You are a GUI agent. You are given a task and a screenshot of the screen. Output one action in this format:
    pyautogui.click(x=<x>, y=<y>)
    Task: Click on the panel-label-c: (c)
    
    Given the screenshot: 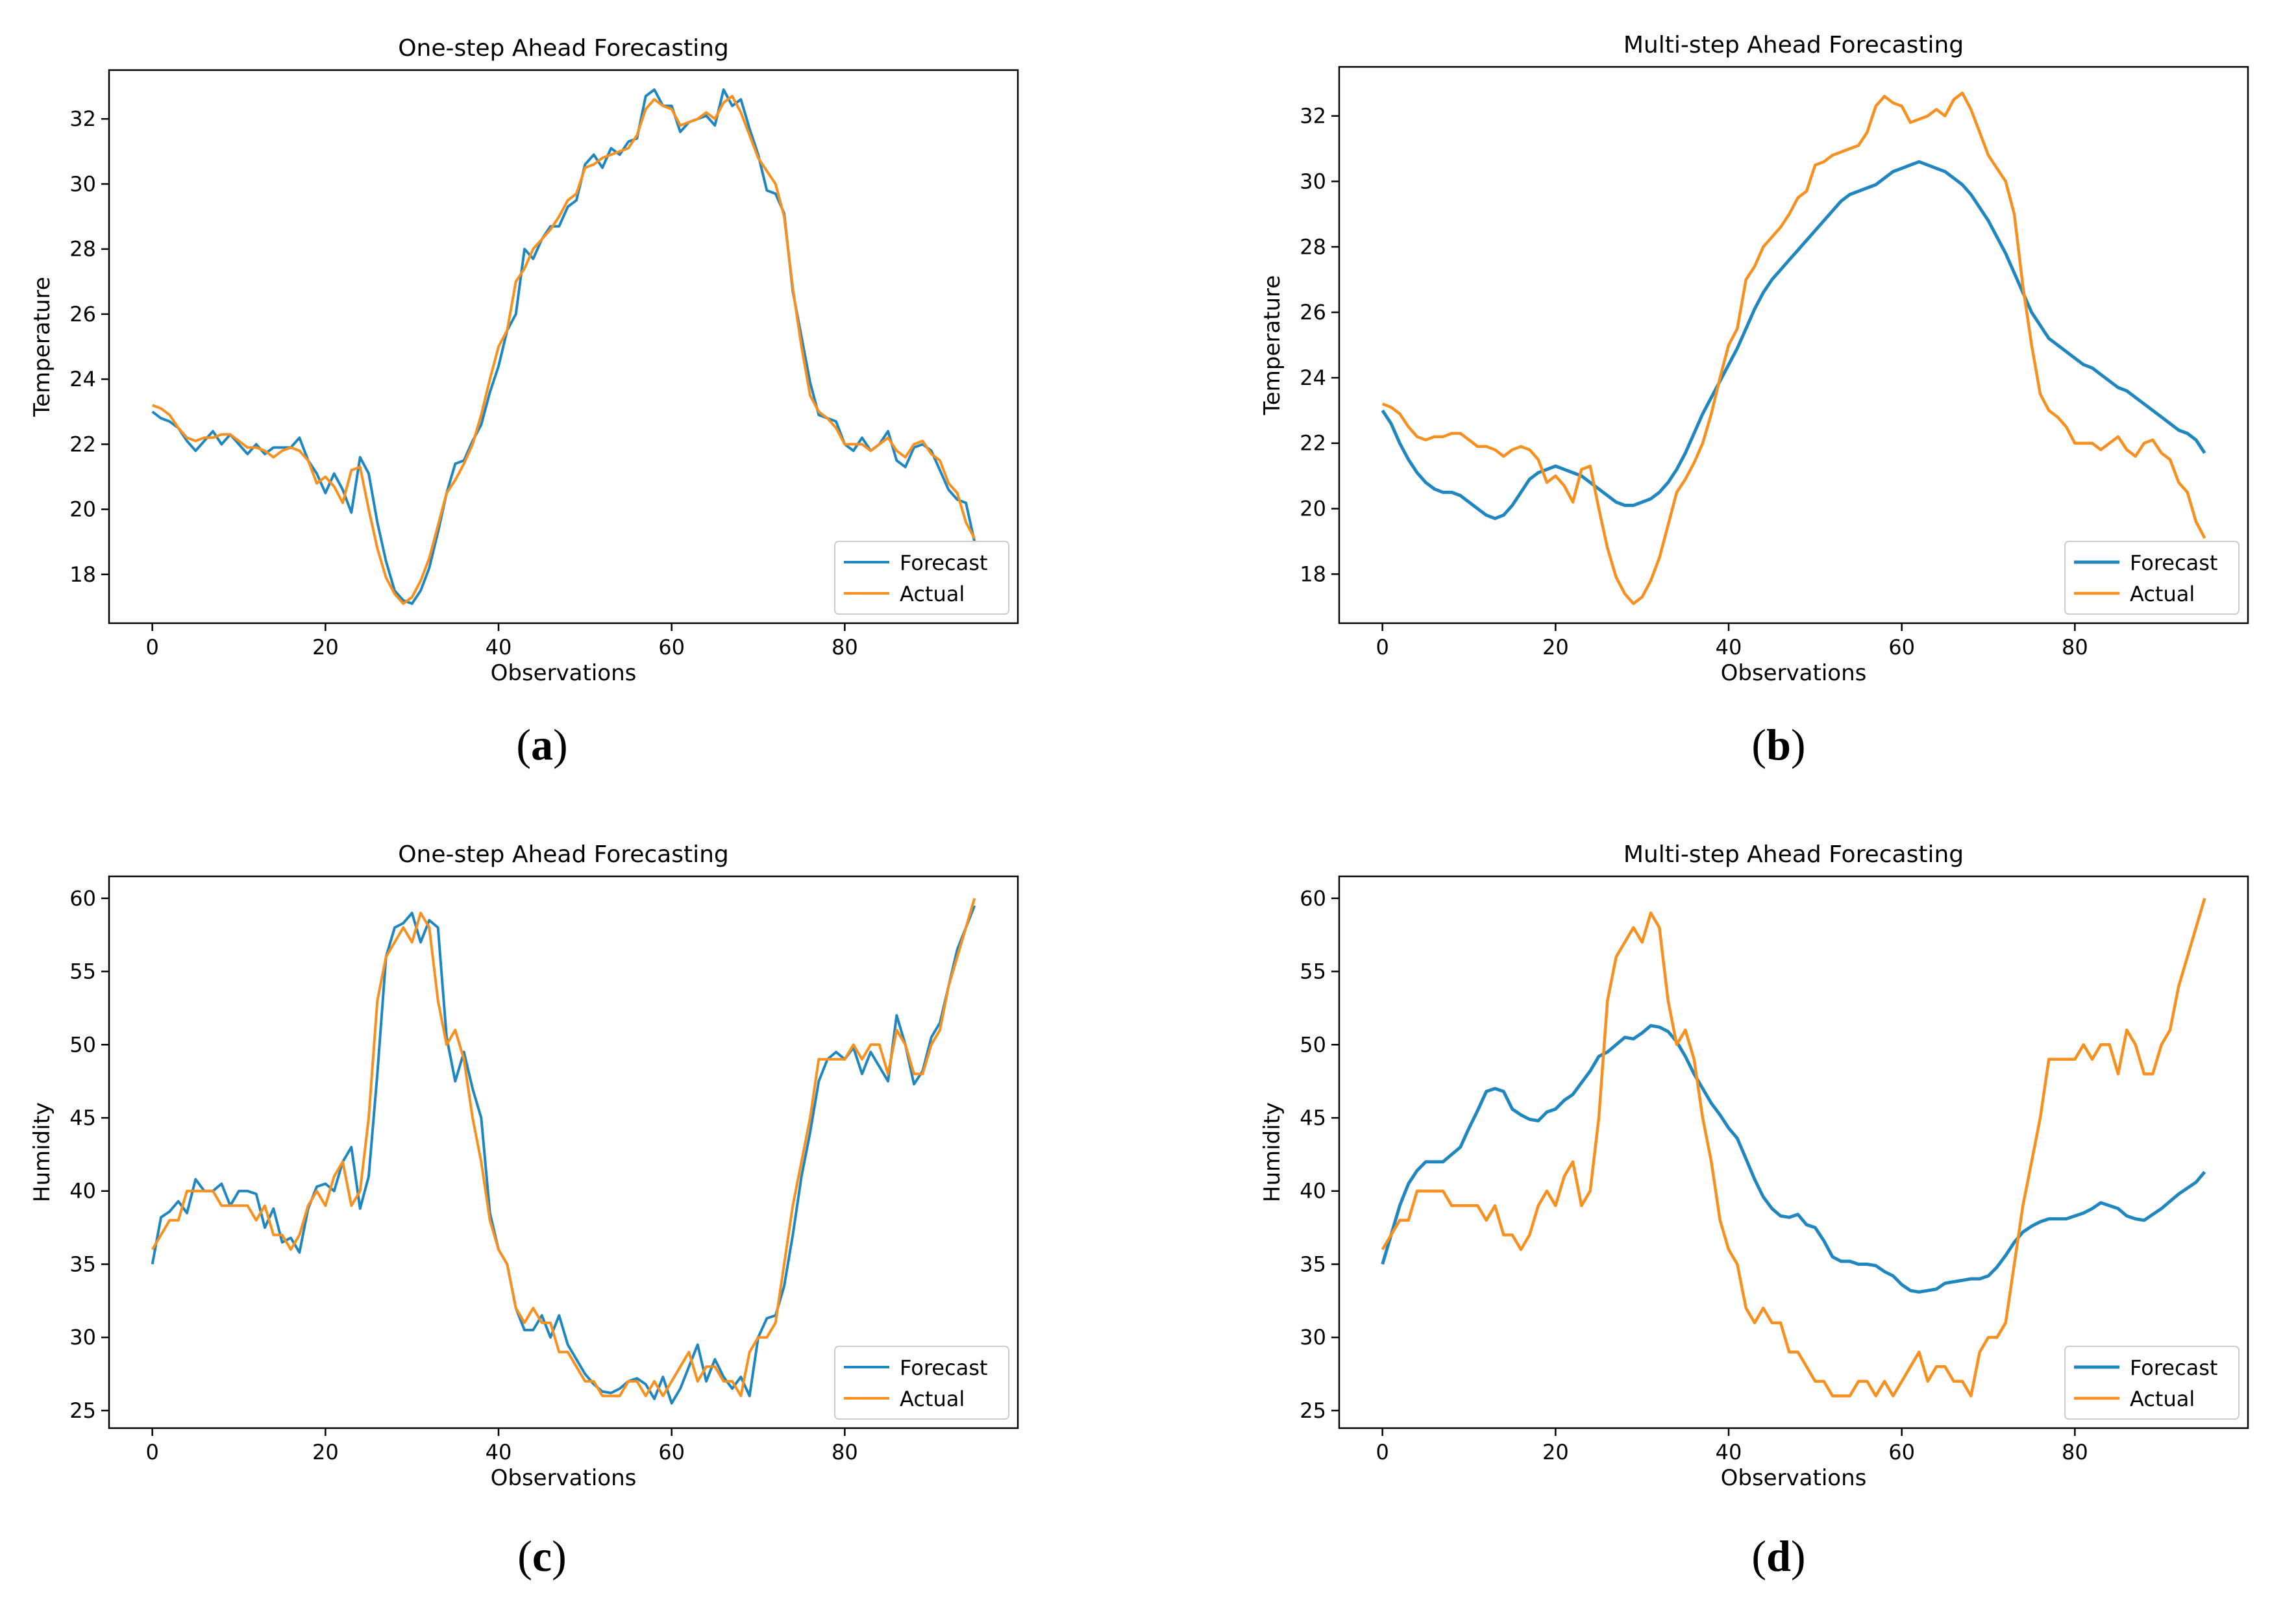 What is the action you would take?
    pyautogui.click(x=542, y=1556)
    